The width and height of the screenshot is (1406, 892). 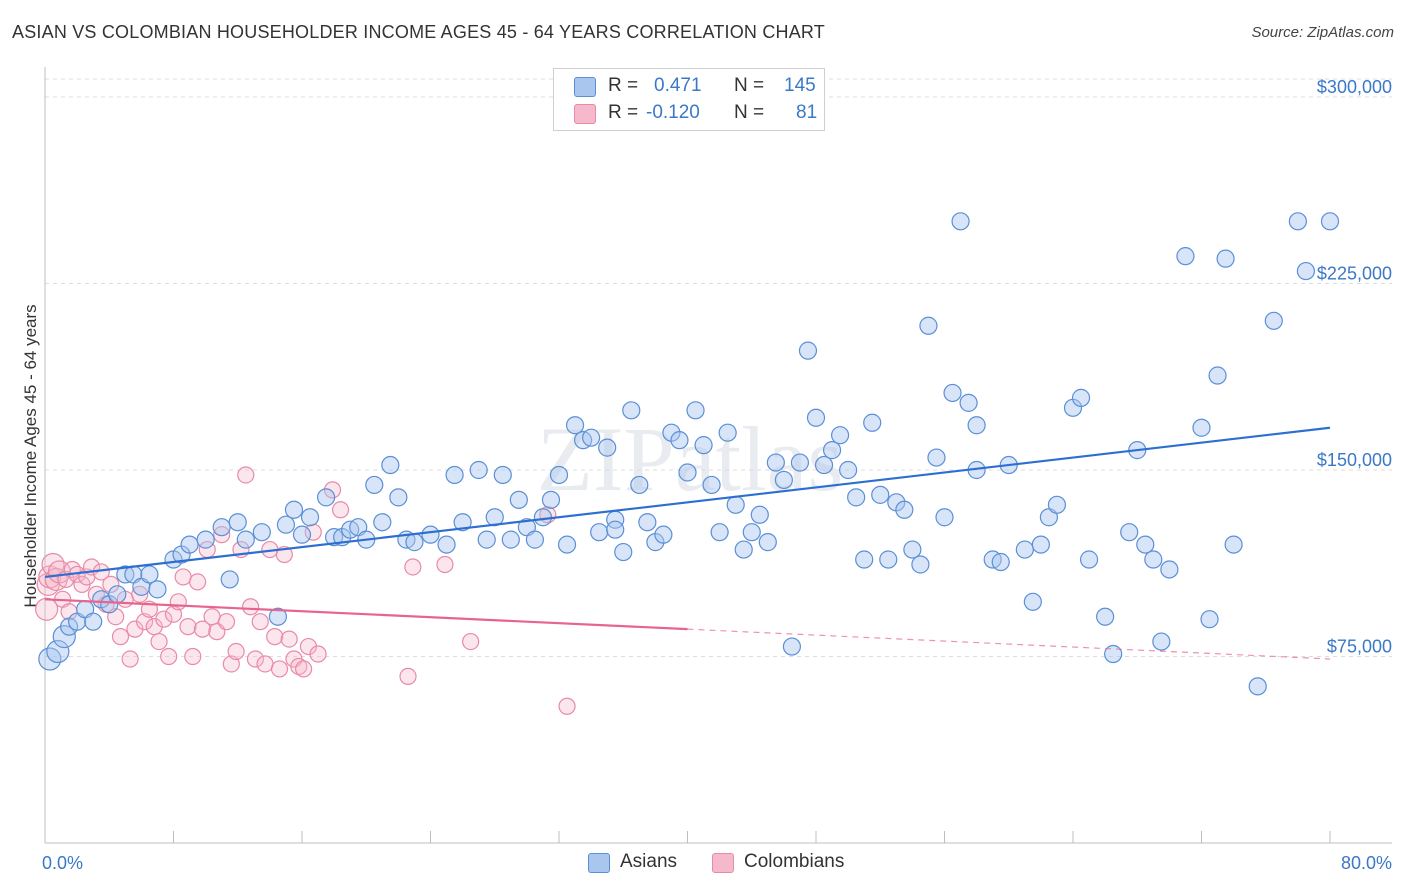 What do you see at coordinates (1009, 644) in the screenshot?
I see `colombians-trend-extension` at bounding box center [1009, 644].